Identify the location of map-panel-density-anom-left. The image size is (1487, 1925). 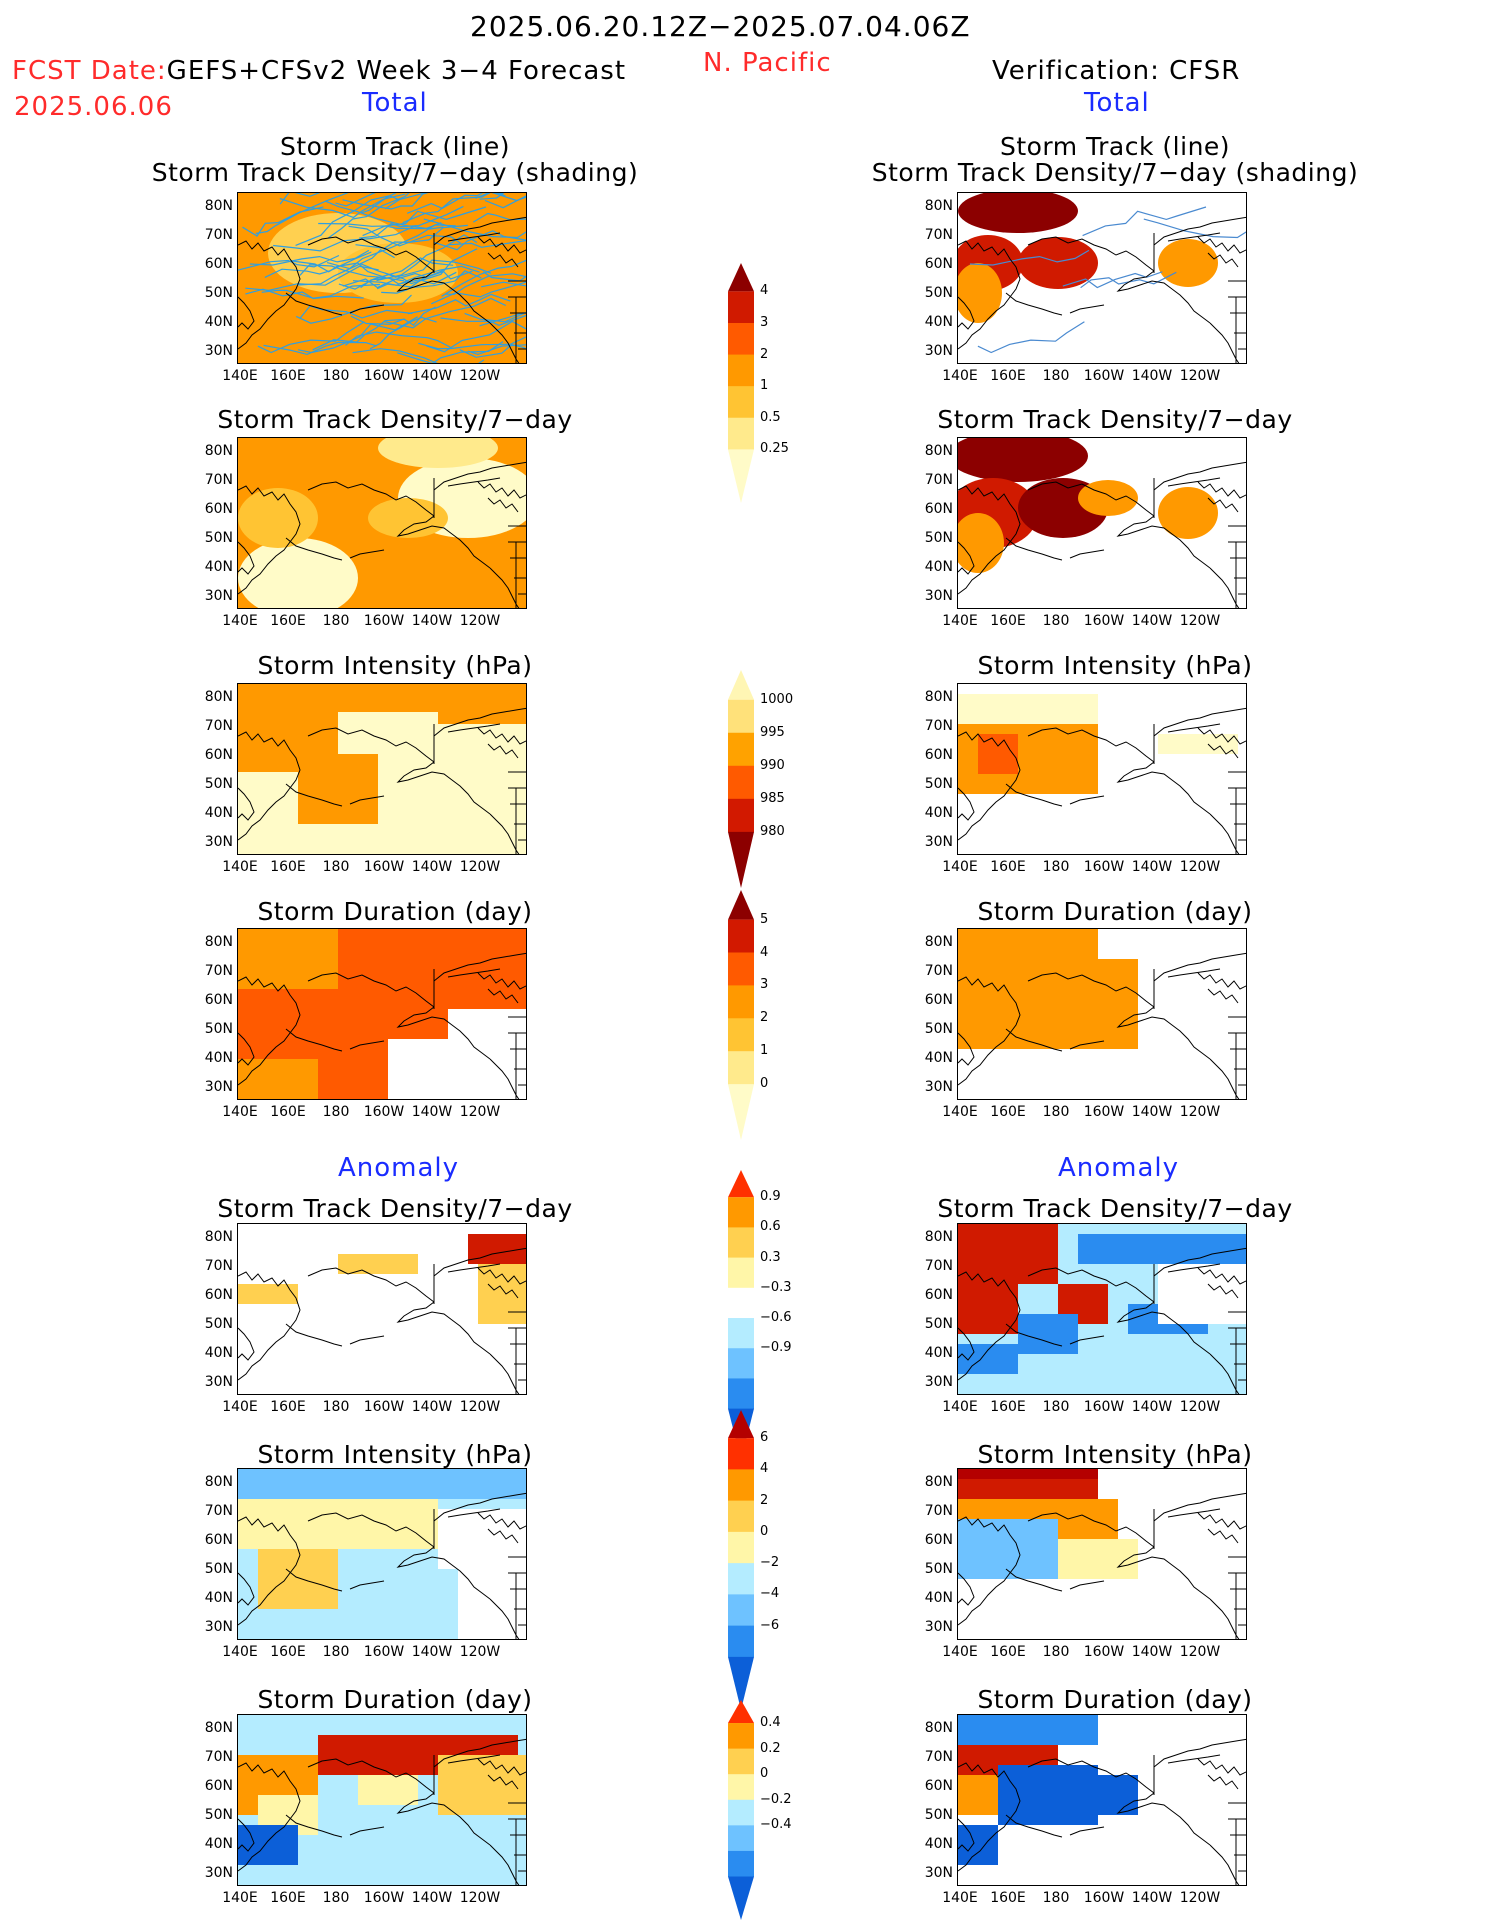
(382, 1309).